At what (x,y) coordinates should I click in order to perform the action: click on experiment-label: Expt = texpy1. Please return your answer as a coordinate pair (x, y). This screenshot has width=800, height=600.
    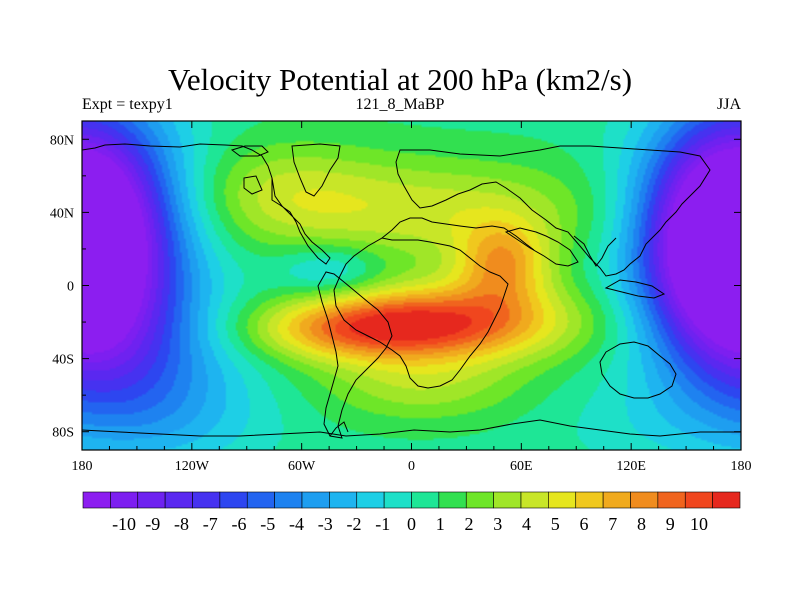
    Looking at the image, I should click on (127, 104).